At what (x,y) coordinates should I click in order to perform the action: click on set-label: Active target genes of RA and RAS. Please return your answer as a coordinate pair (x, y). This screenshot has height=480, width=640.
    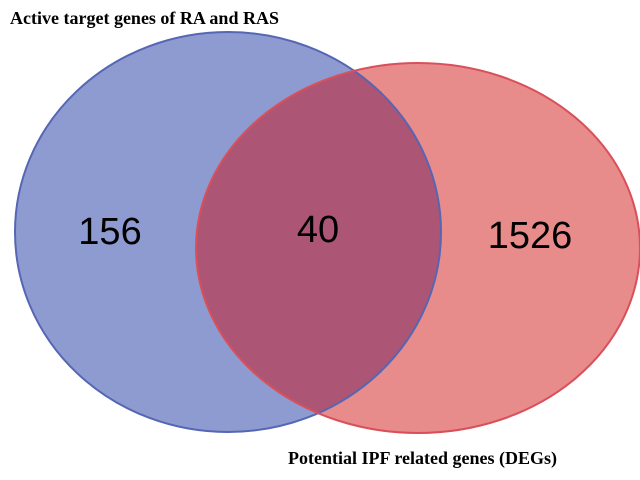
    Looking at the image, I should click on (144, 18).